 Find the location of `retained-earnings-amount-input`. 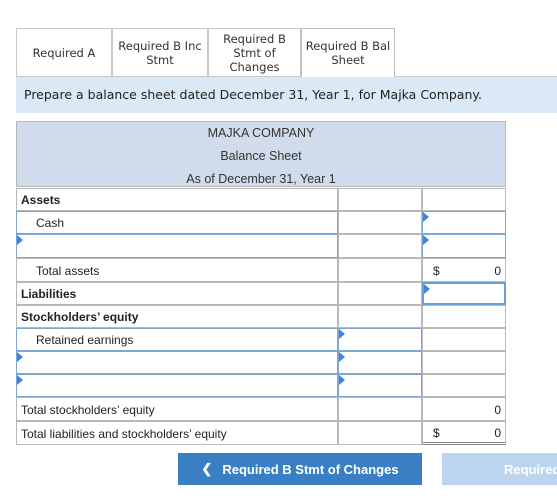

retained-earnings-amount-input is located at coordinates (380, 339).